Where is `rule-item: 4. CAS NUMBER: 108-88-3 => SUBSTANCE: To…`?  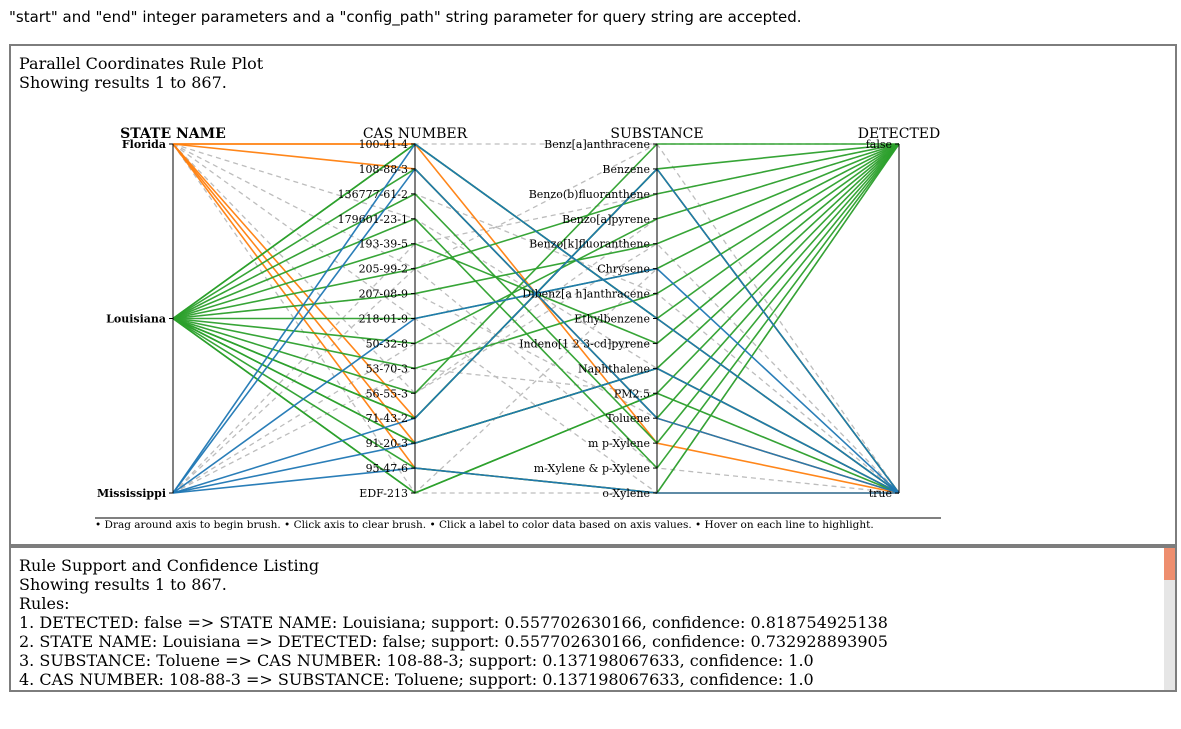 rule-item: 4. CAS NUMBER: 108-88-3 => SUBSTANCE: To… is located at coordinates (416, 679).